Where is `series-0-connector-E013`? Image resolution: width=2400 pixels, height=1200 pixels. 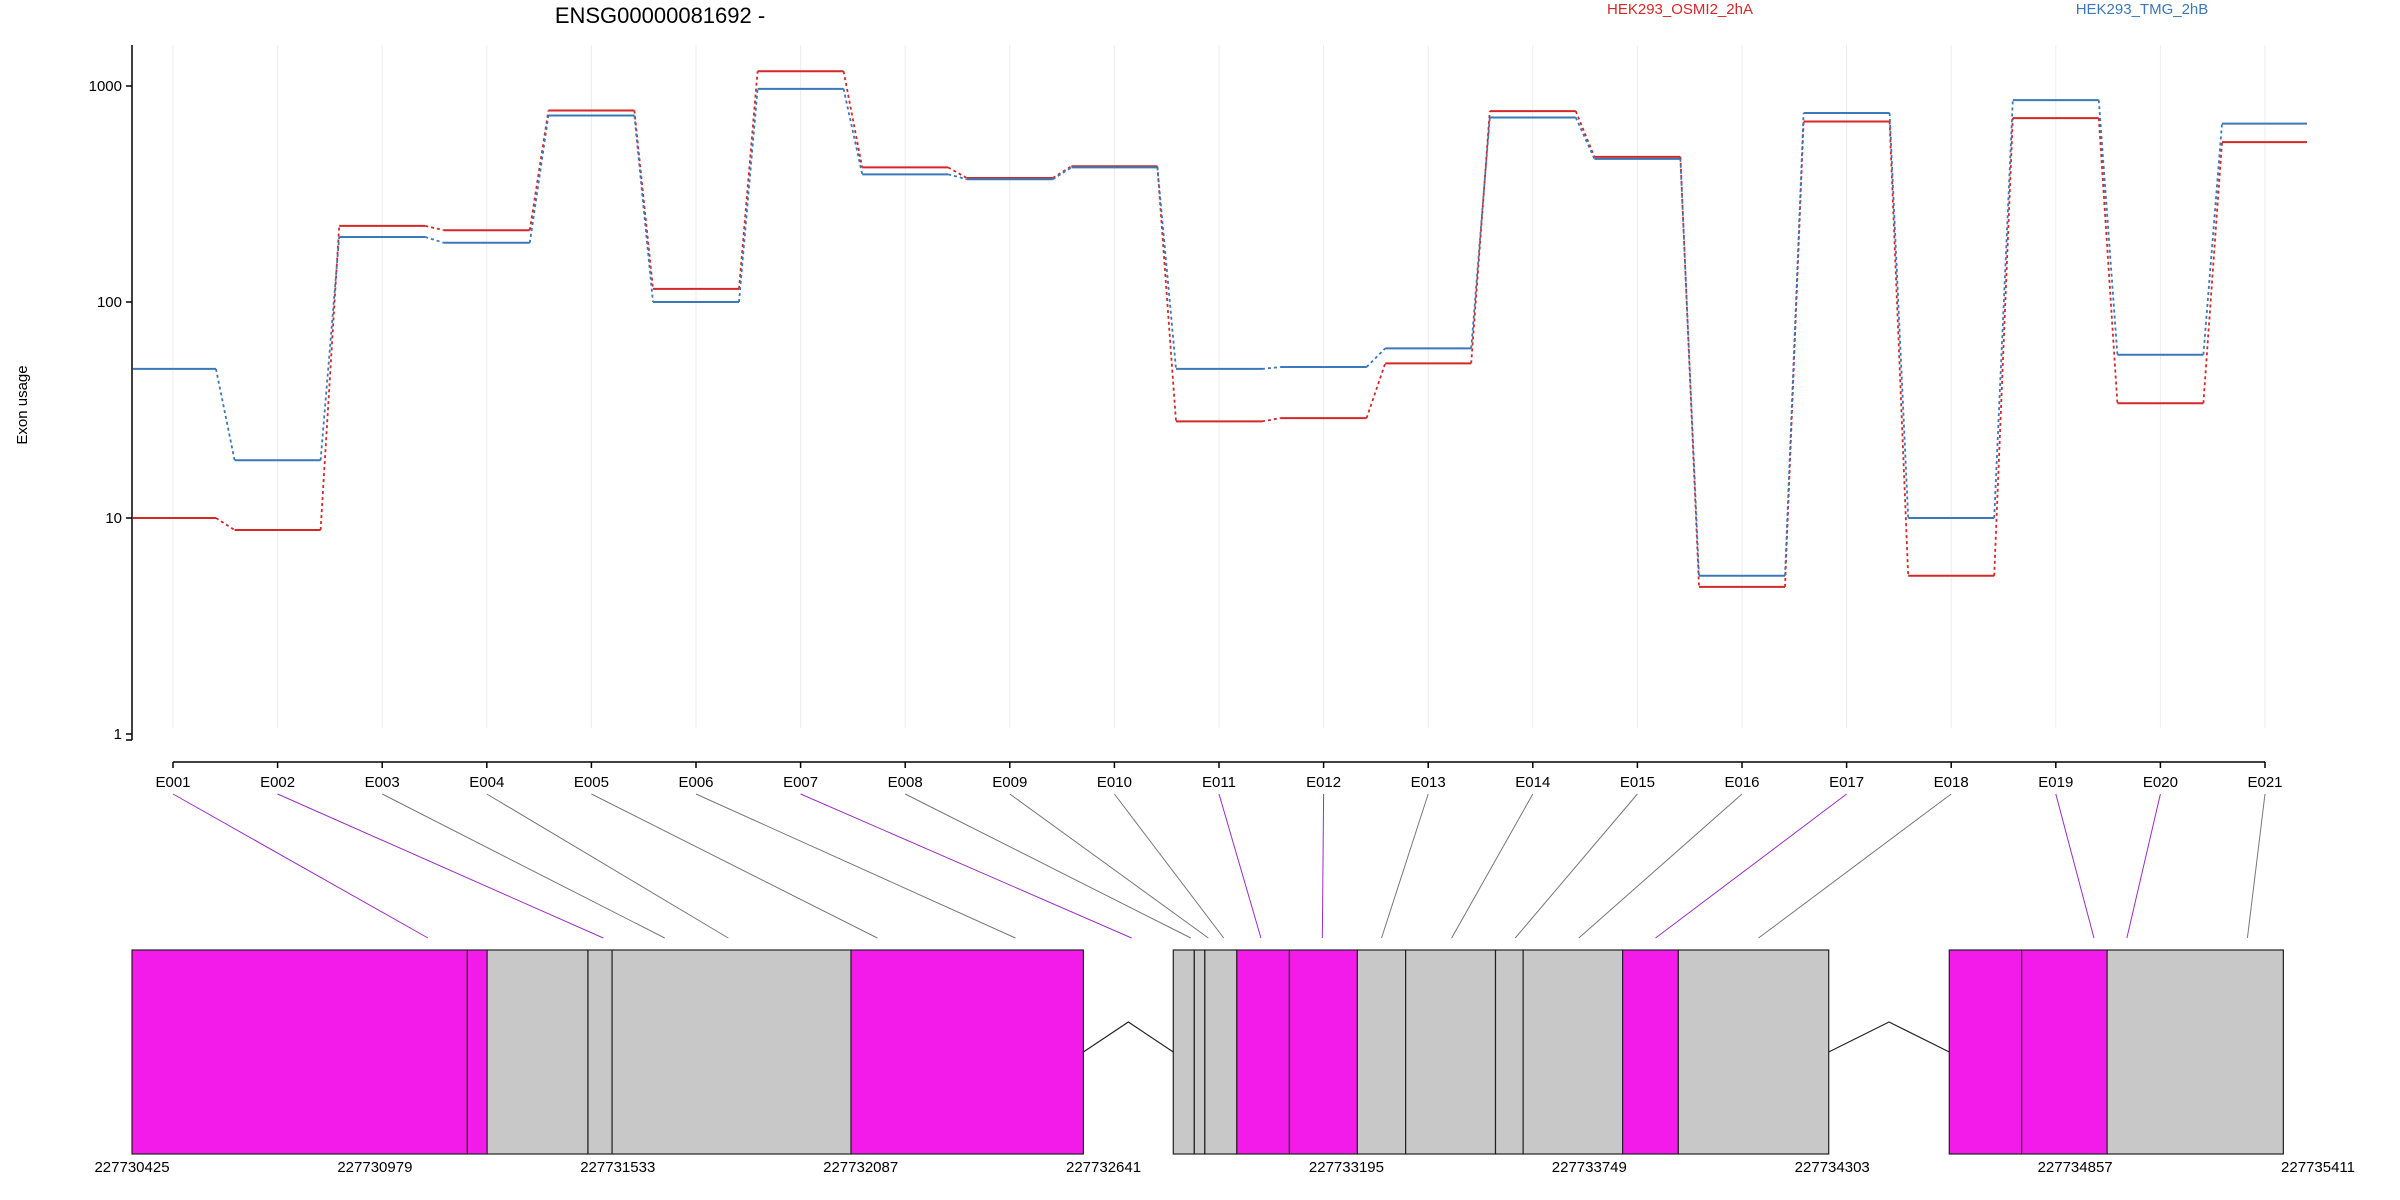
series-0-connector-E013 is located at coordinates (1480, 237).